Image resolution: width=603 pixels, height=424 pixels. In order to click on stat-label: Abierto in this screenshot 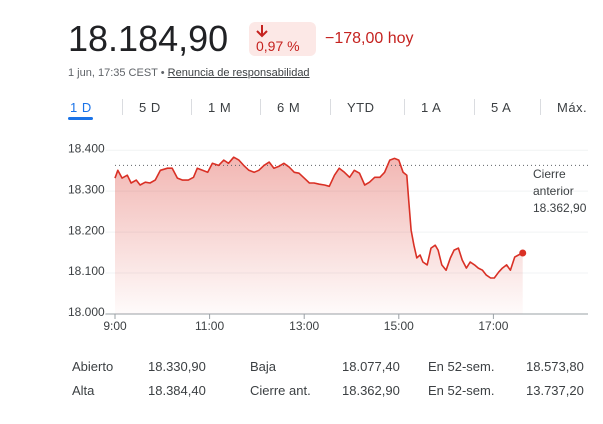, I will do `click(93, 366)`.